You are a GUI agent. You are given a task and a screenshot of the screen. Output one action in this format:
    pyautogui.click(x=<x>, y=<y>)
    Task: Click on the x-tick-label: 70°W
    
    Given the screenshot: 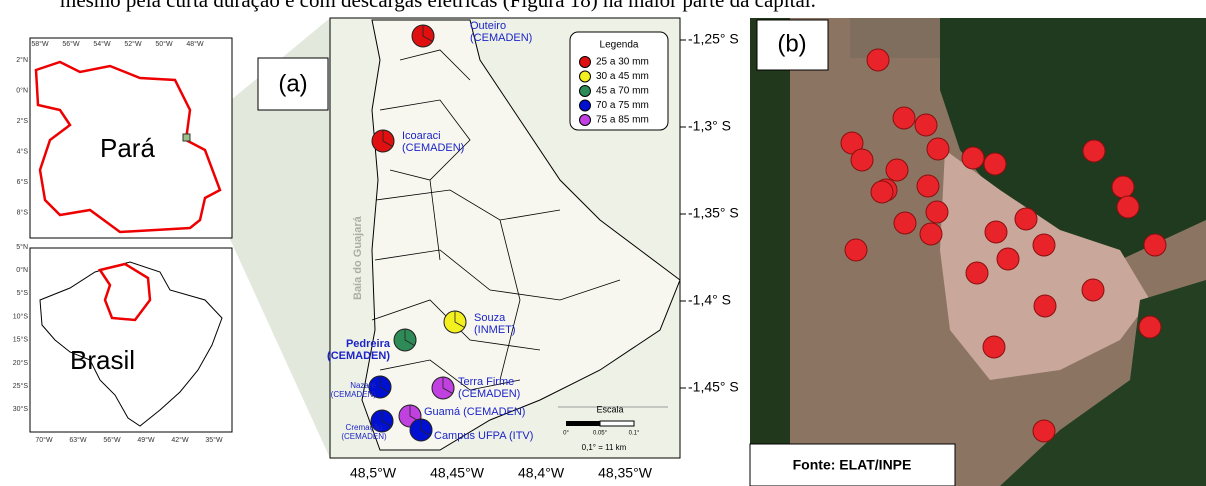 What is the action you would take?
    pyautogui.click(x=44, y=440)
    